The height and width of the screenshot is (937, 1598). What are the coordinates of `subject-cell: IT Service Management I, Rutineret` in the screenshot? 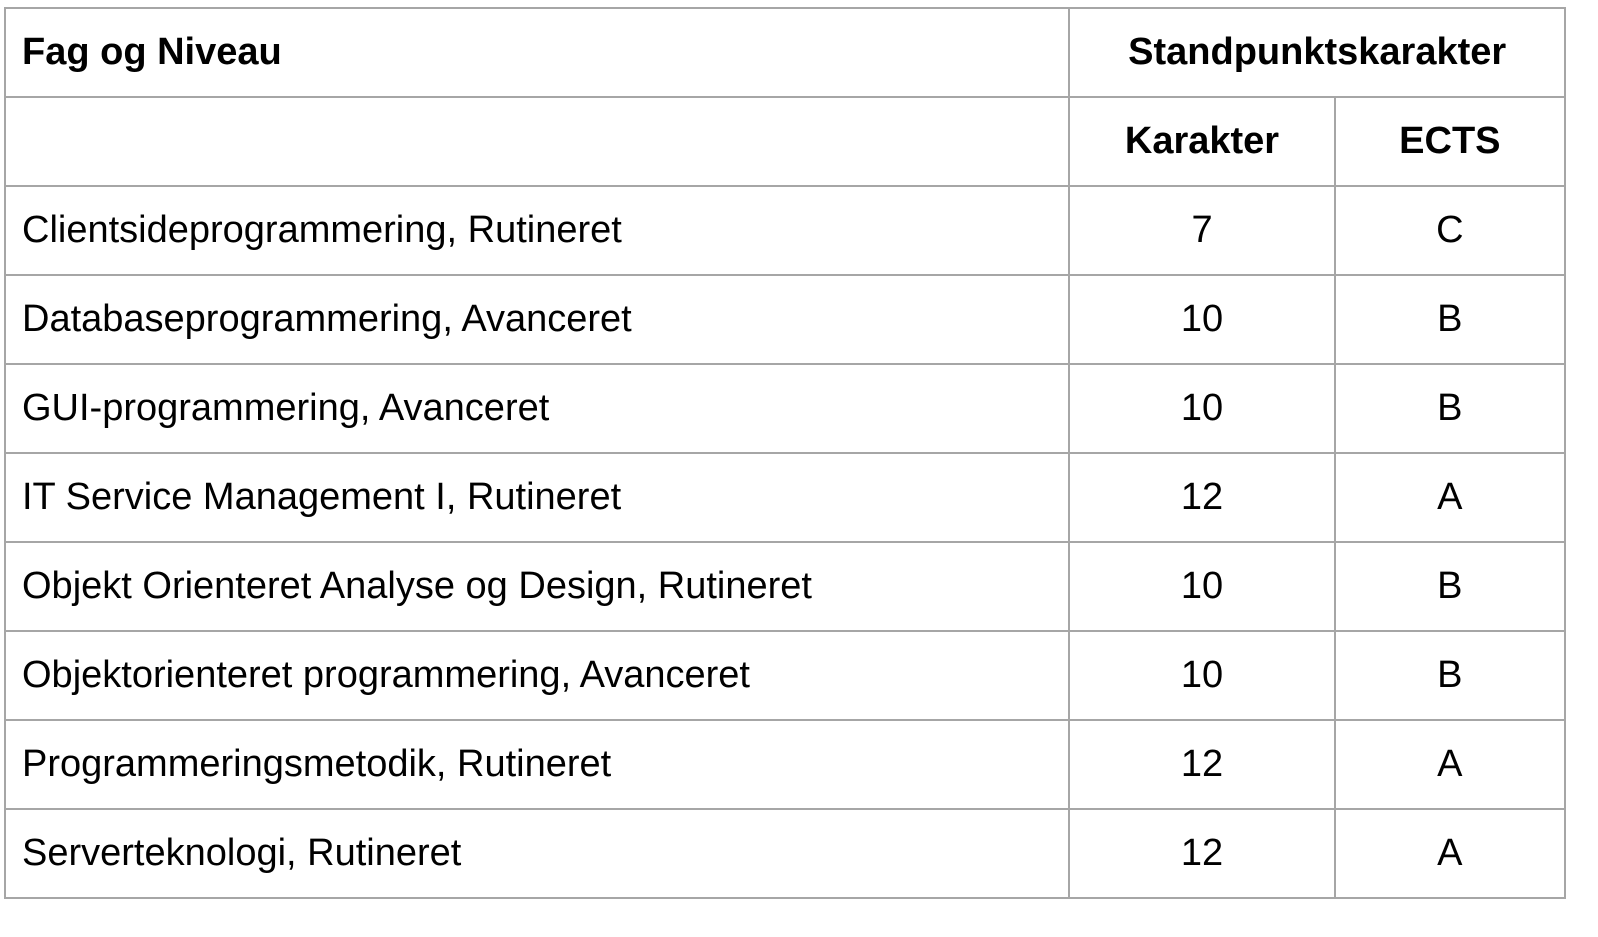 It's located at (537, 497).